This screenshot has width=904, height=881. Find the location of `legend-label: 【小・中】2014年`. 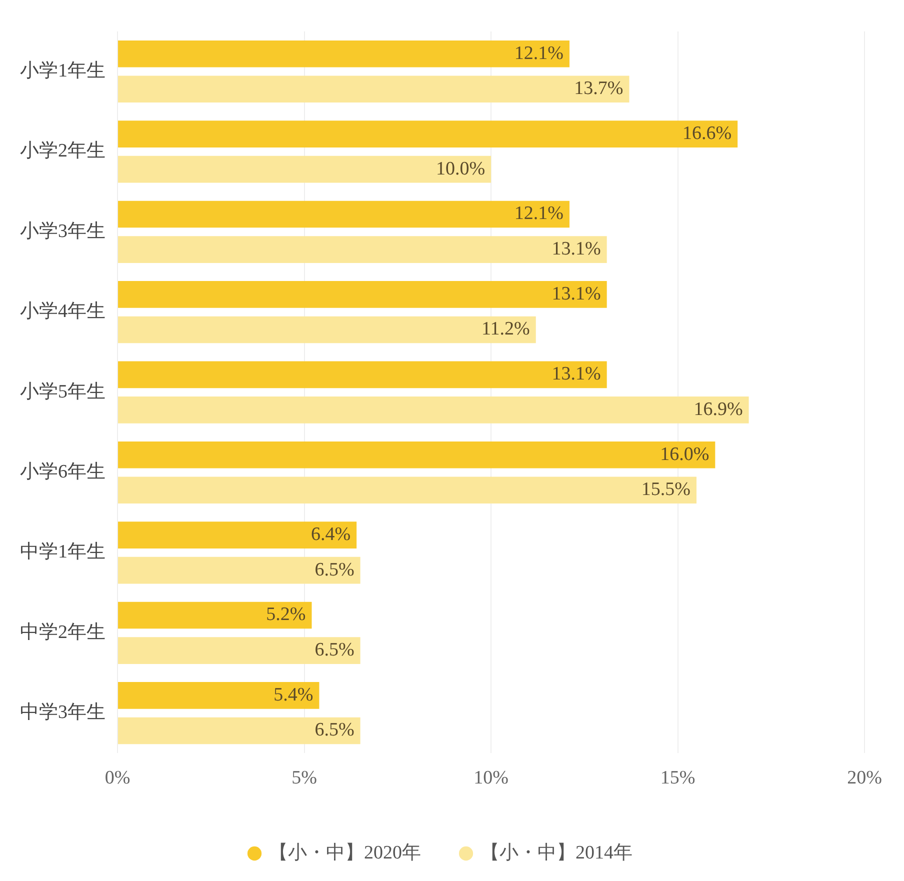

legend-label: 【小・中】2014年 is located at coordinates (556, 853).